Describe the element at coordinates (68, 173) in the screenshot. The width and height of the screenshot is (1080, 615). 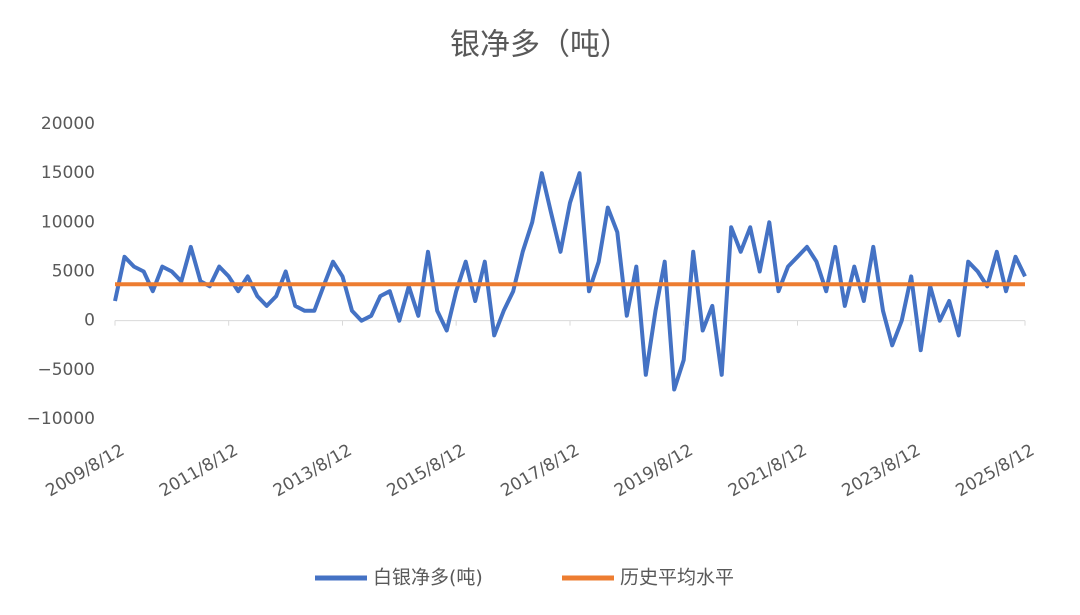
I see `y-tick-label: 15000` at that location.